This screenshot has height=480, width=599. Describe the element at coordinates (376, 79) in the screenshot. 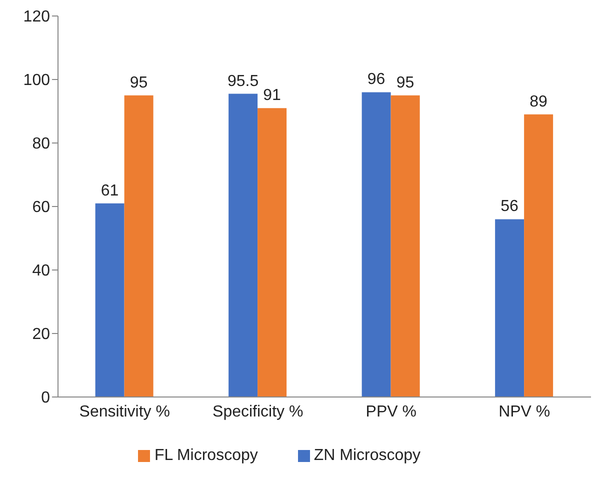

I see `data-label: 96` at that location.